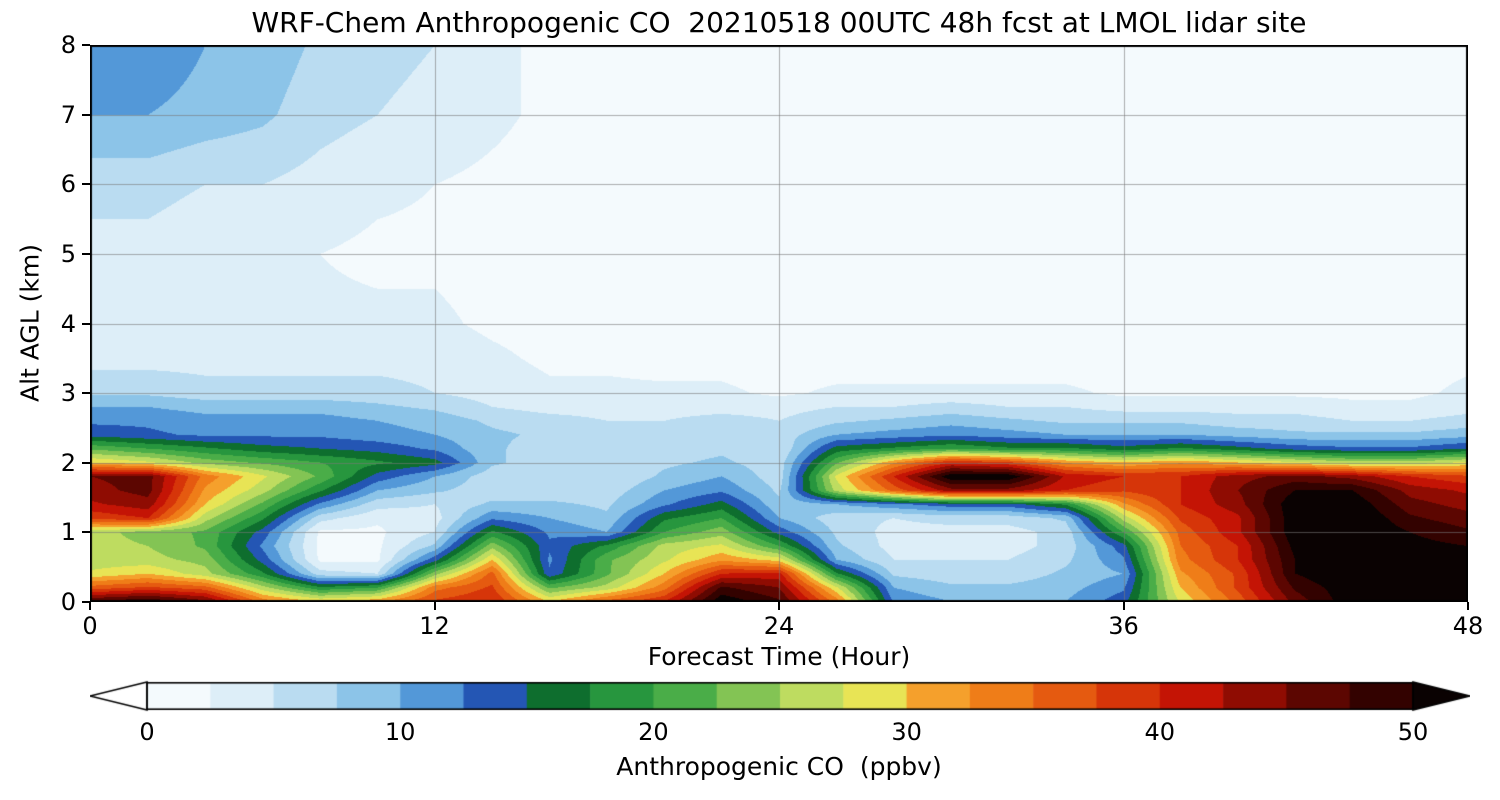  Describe the element at coordinates (68, 393) in the screenshot. I see `y-tick-label: 3` at that location.